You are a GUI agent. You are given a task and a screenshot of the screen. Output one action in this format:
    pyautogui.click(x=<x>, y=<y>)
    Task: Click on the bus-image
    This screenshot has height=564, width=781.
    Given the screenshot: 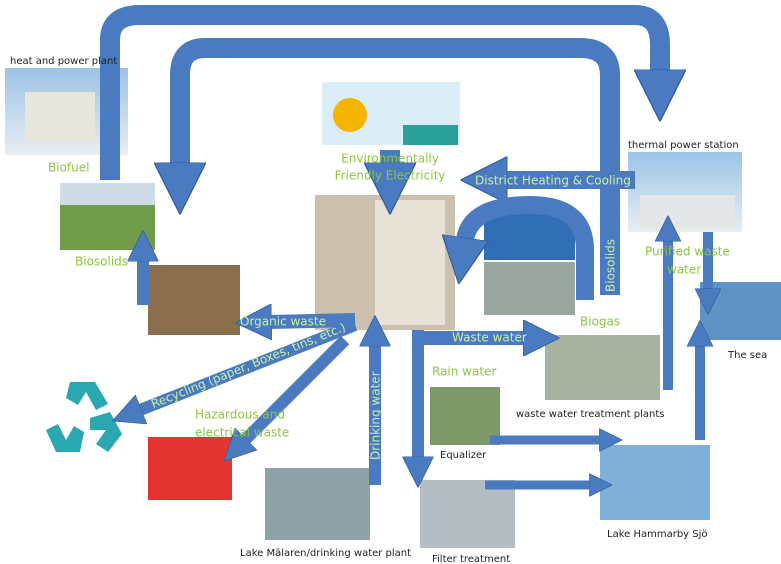 What is the action you would take?
    pyautogui.click(x=529, y=236)
    